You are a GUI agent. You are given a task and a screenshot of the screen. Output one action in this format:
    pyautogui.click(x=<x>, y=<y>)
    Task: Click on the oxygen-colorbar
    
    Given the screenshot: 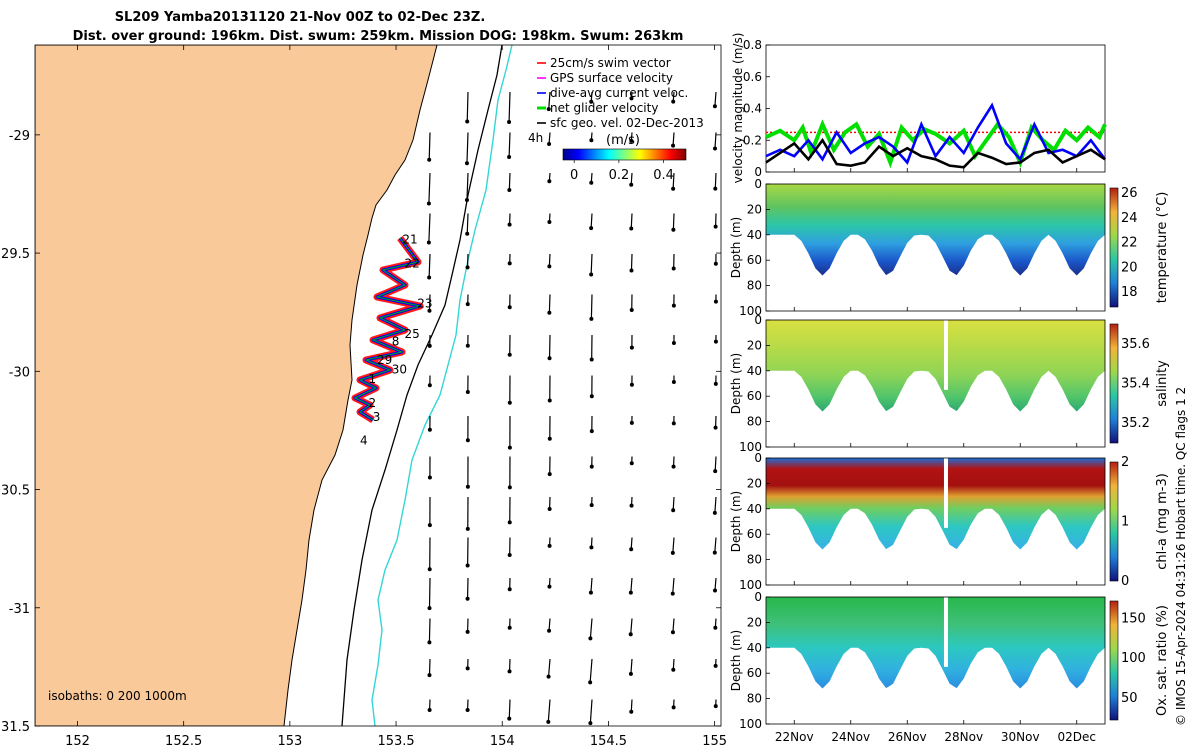 What is the action you would take?
    pyautogui.click(x=1114, y=660)
    